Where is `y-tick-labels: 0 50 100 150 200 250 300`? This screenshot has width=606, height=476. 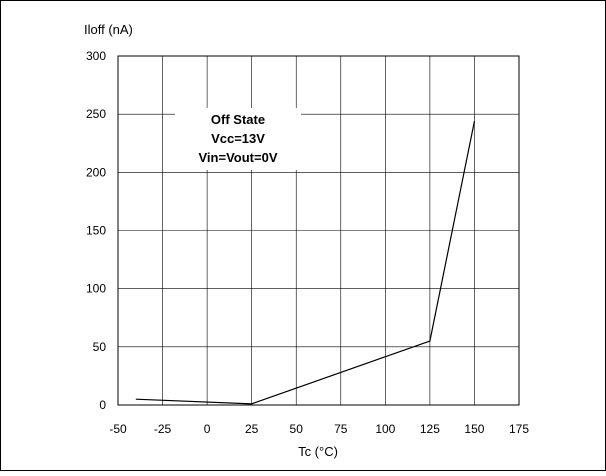
y-tick-labels: 0 50 100 150 200 250 300 is located at coordinates (96, 230).